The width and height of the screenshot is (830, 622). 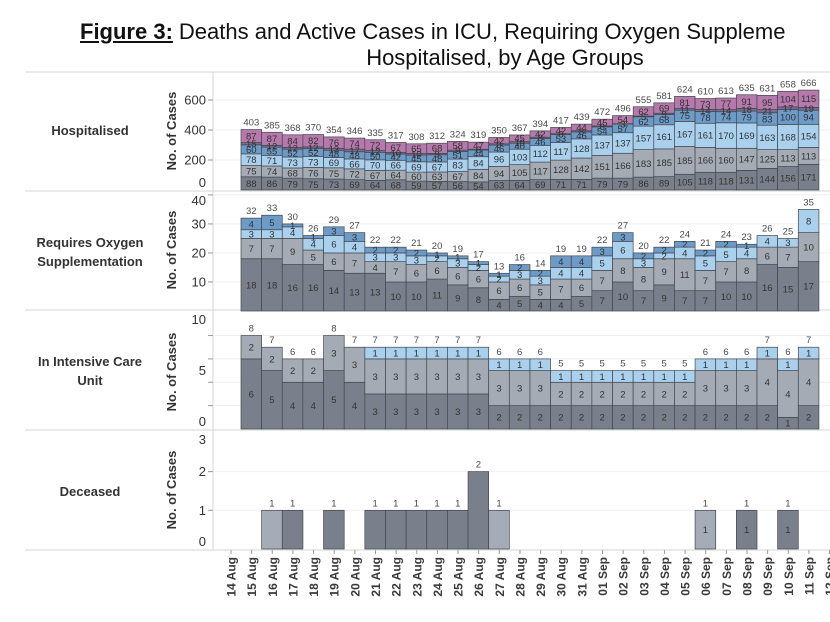 What do you see at coordinates (499, 160) in the screenshot?
I see `segment-label: 96` at bounding box center [499, 160].